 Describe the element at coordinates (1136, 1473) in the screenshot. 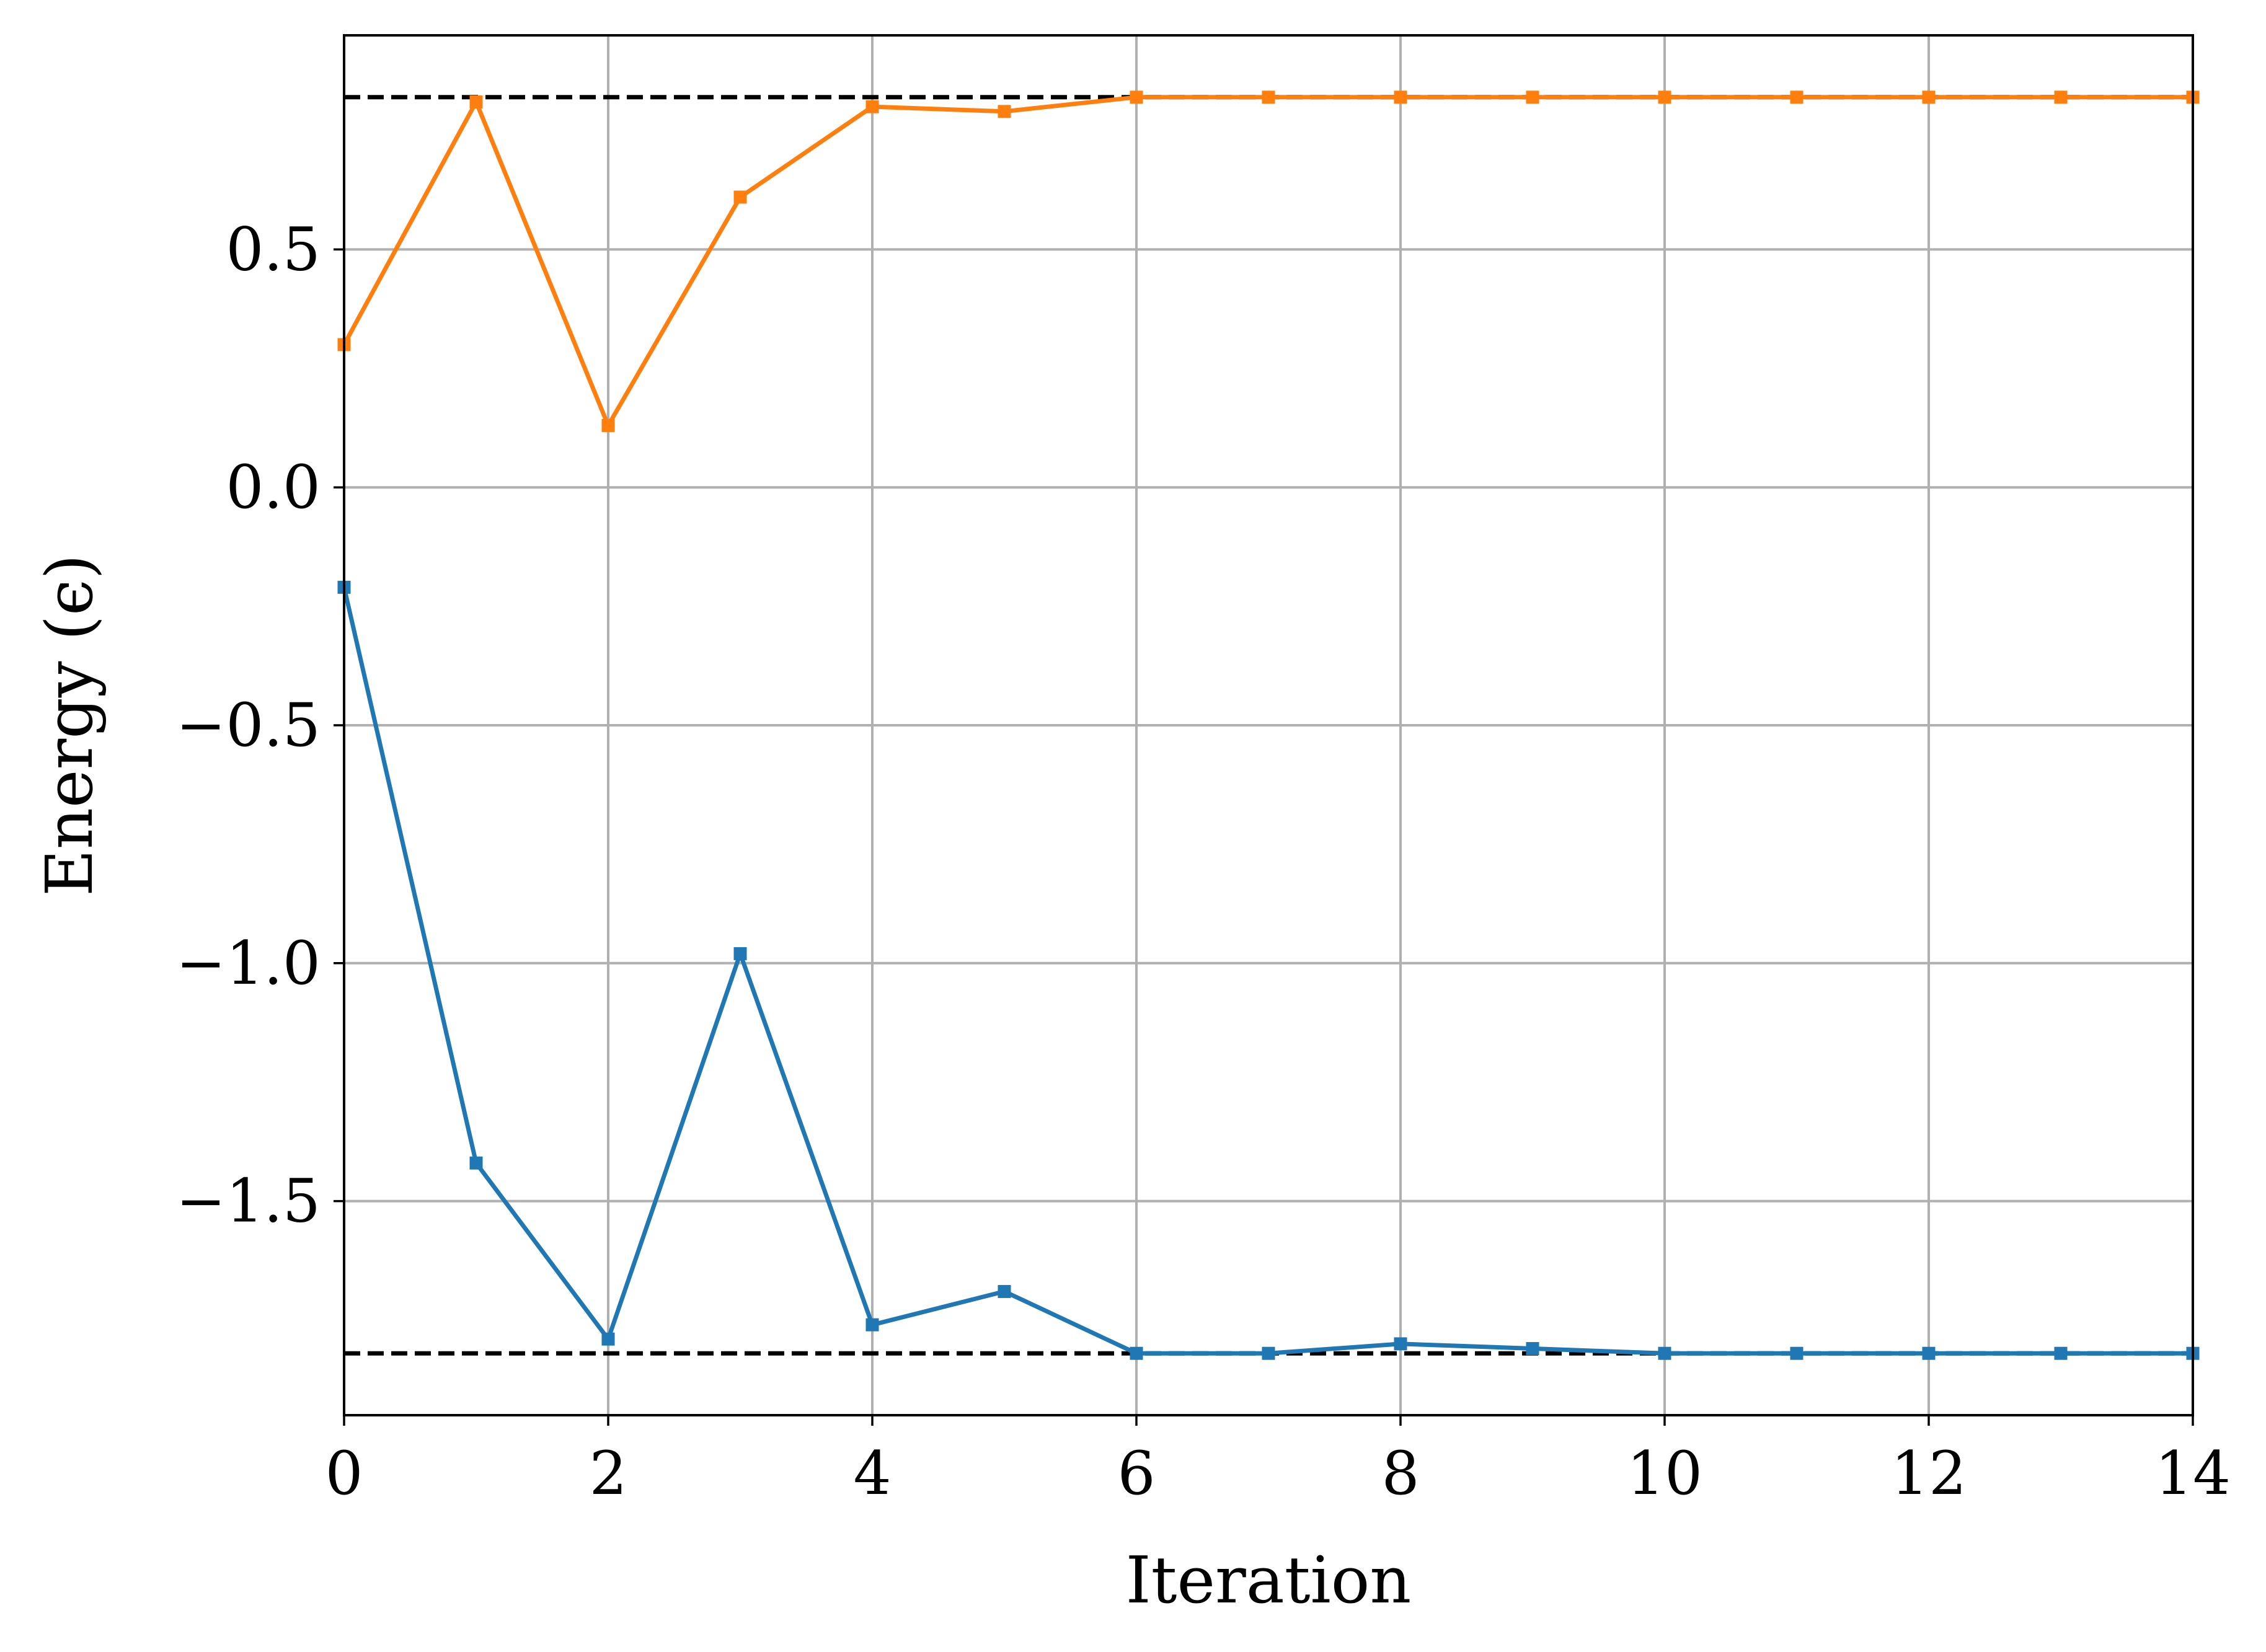

I see `x-tick-label: 6` at that location.